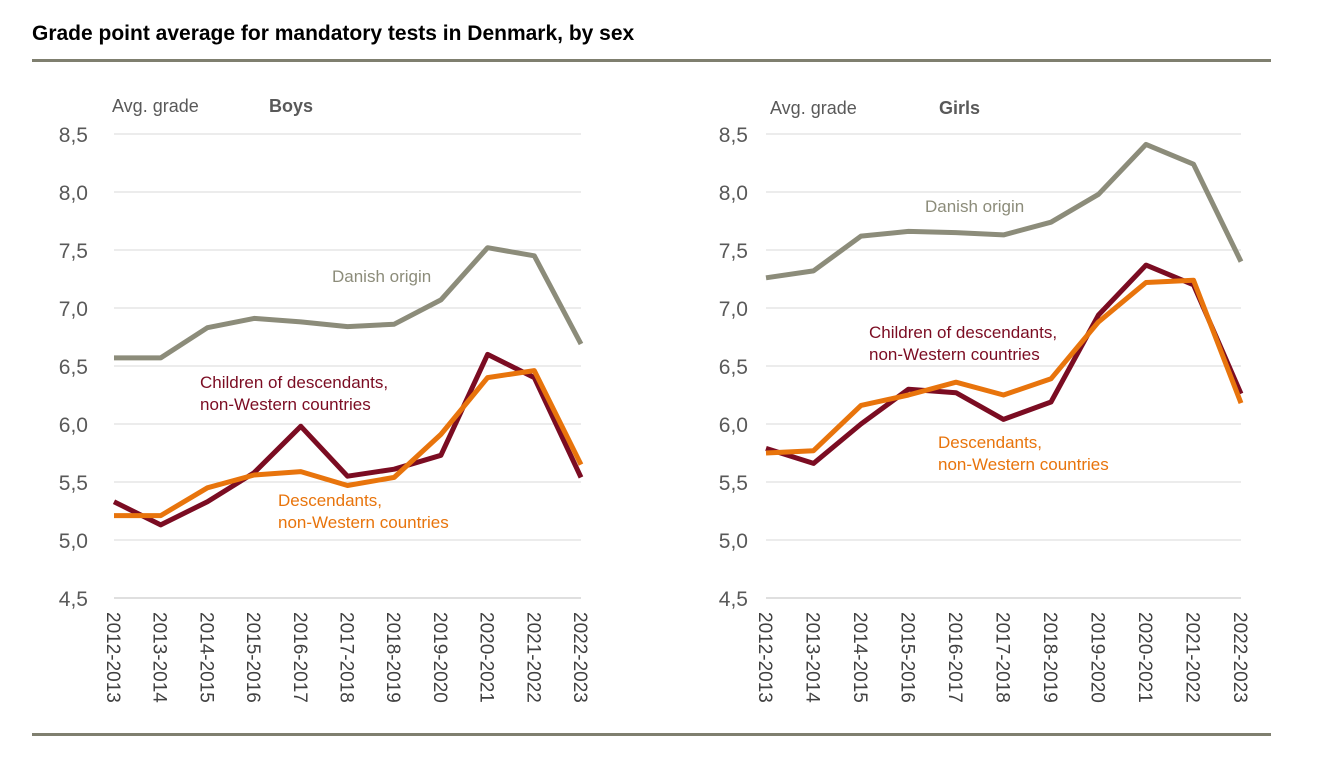 The image size is (1321, 757). I want to click on boys-y-tick-label: 7,0, so click(73, 309).